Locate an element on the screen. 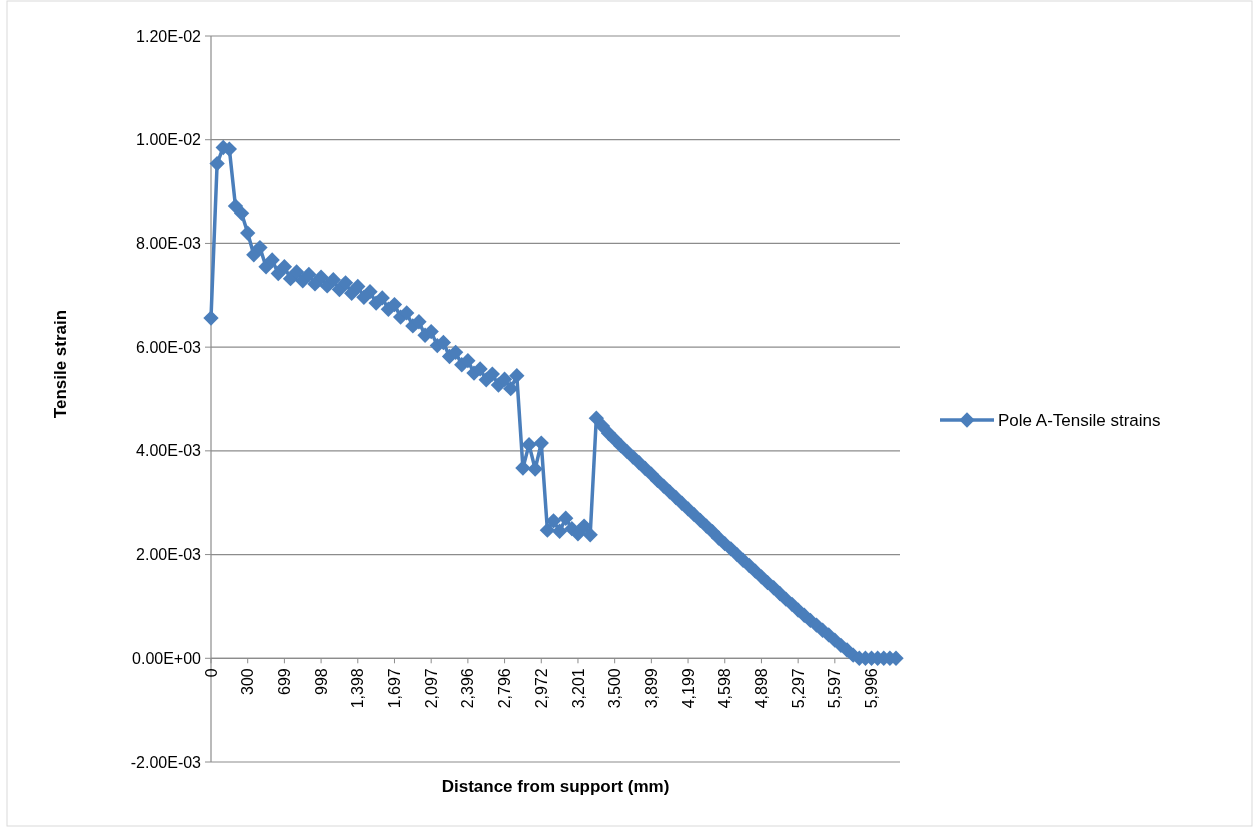 The image size is (1253, 827). x-tick-label: 1,398 is located at coordinates (358, 688).